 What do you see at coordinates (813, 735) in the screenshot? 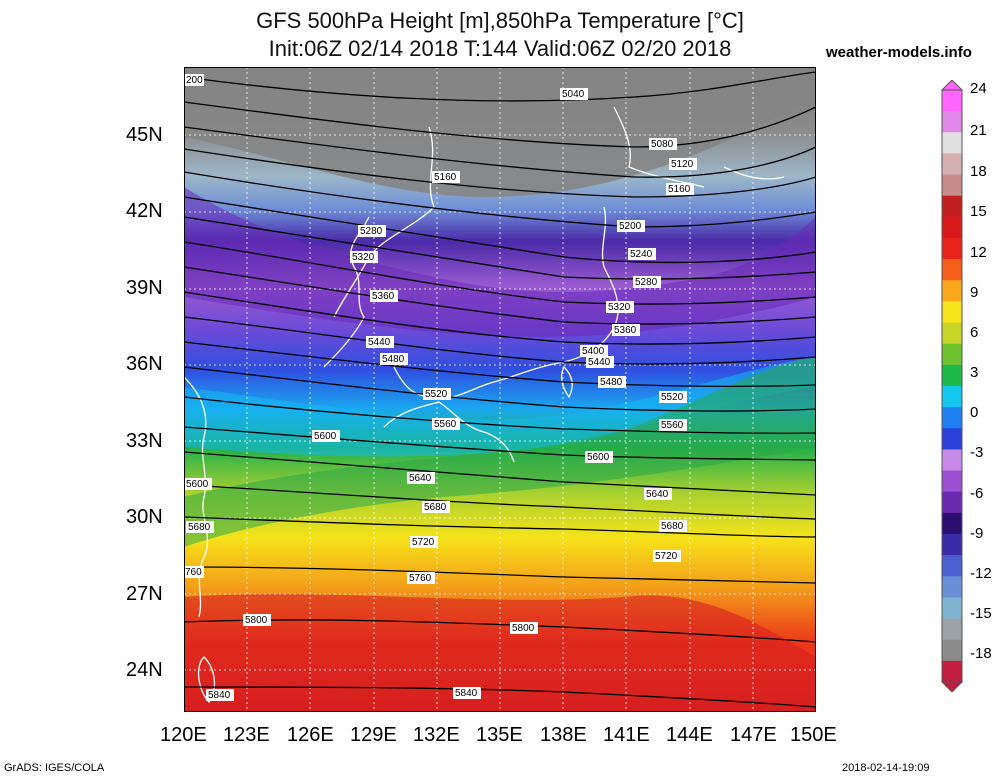
I see `lon-label: 150E` at bounding box center [813, 735].